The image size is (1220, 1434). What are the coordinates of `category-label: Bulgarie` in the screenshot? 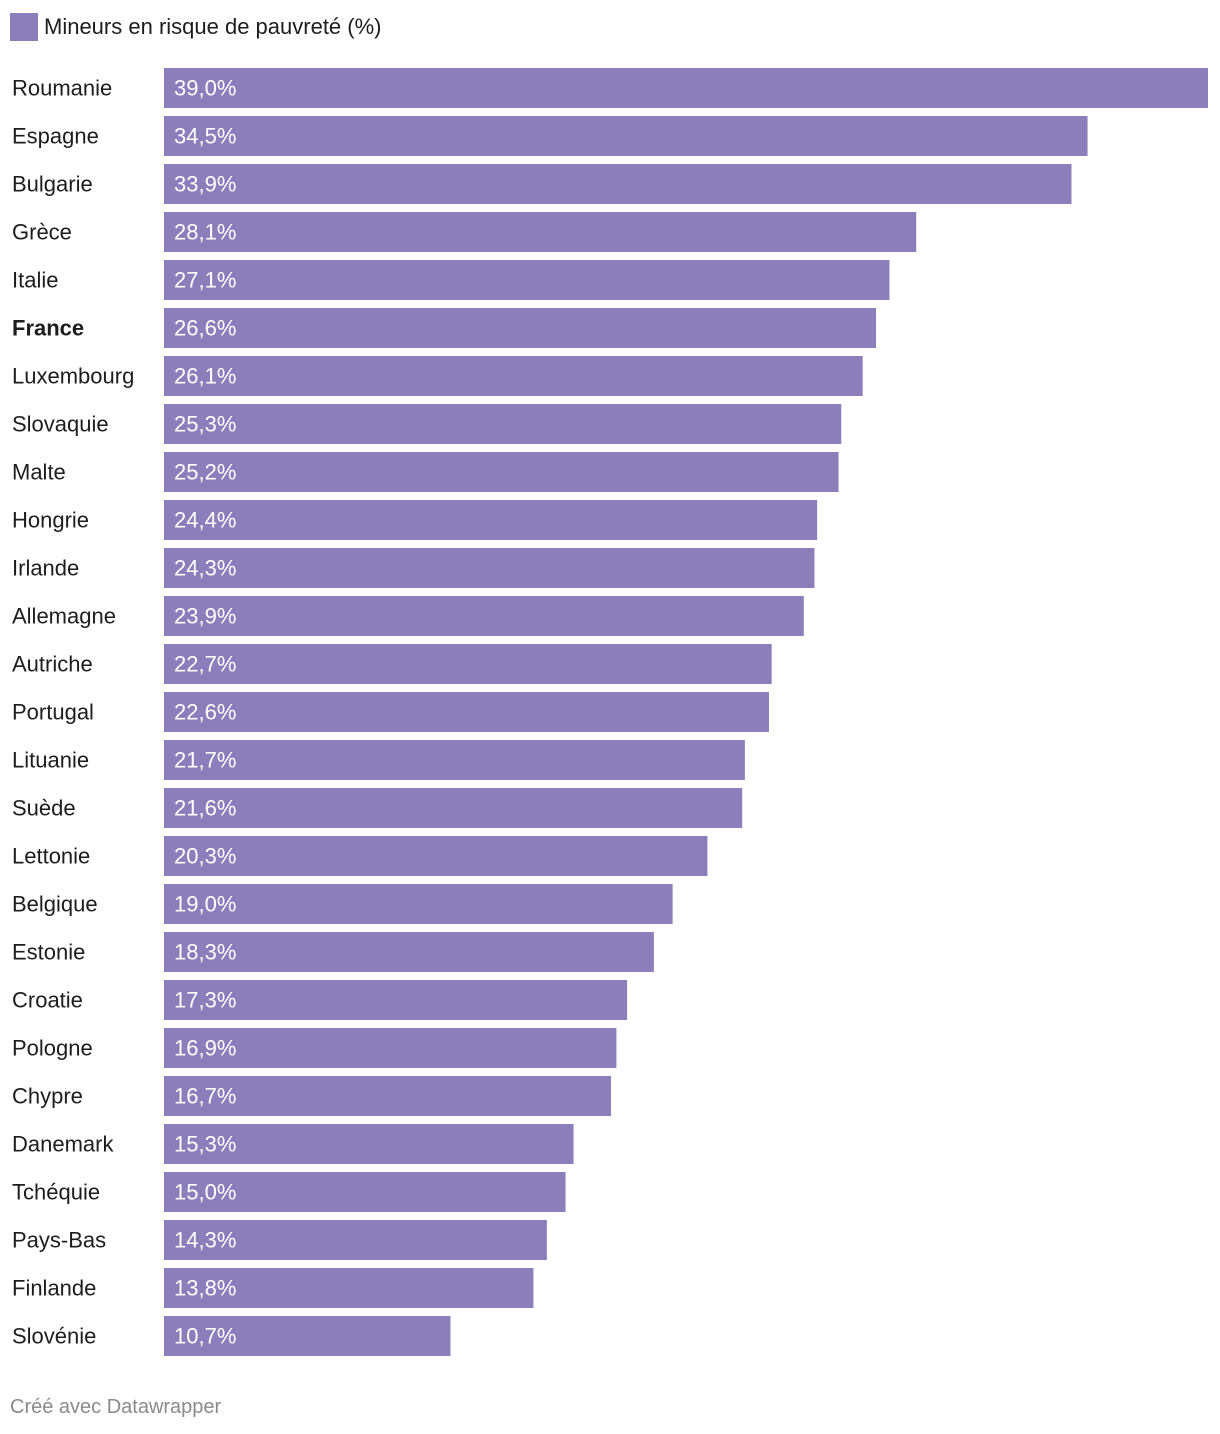 It's located at (52, 184).